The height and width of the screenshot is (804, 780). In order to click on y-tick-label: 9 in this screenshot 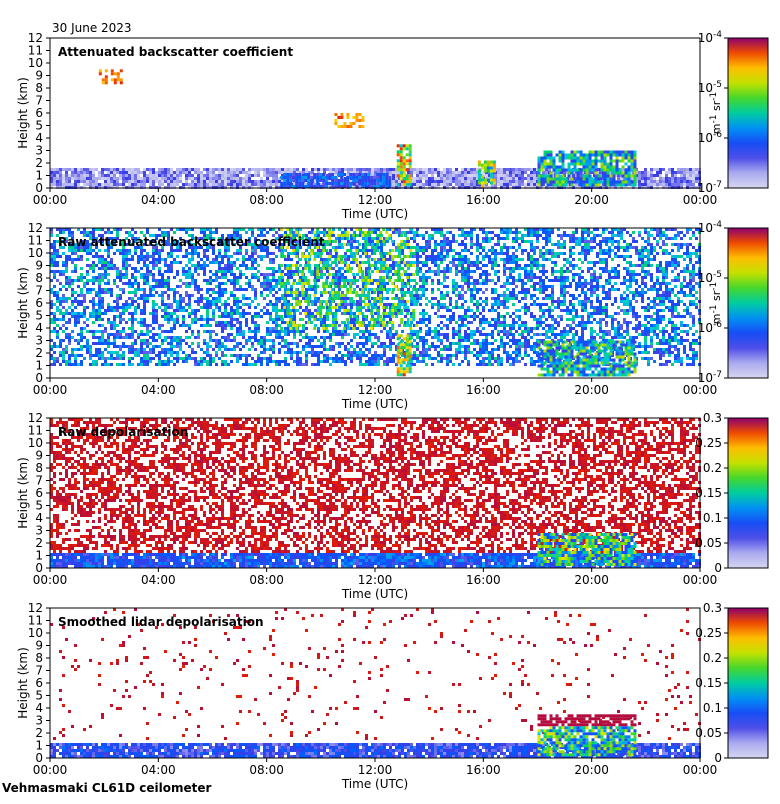, I will do `click(39, 76)`.